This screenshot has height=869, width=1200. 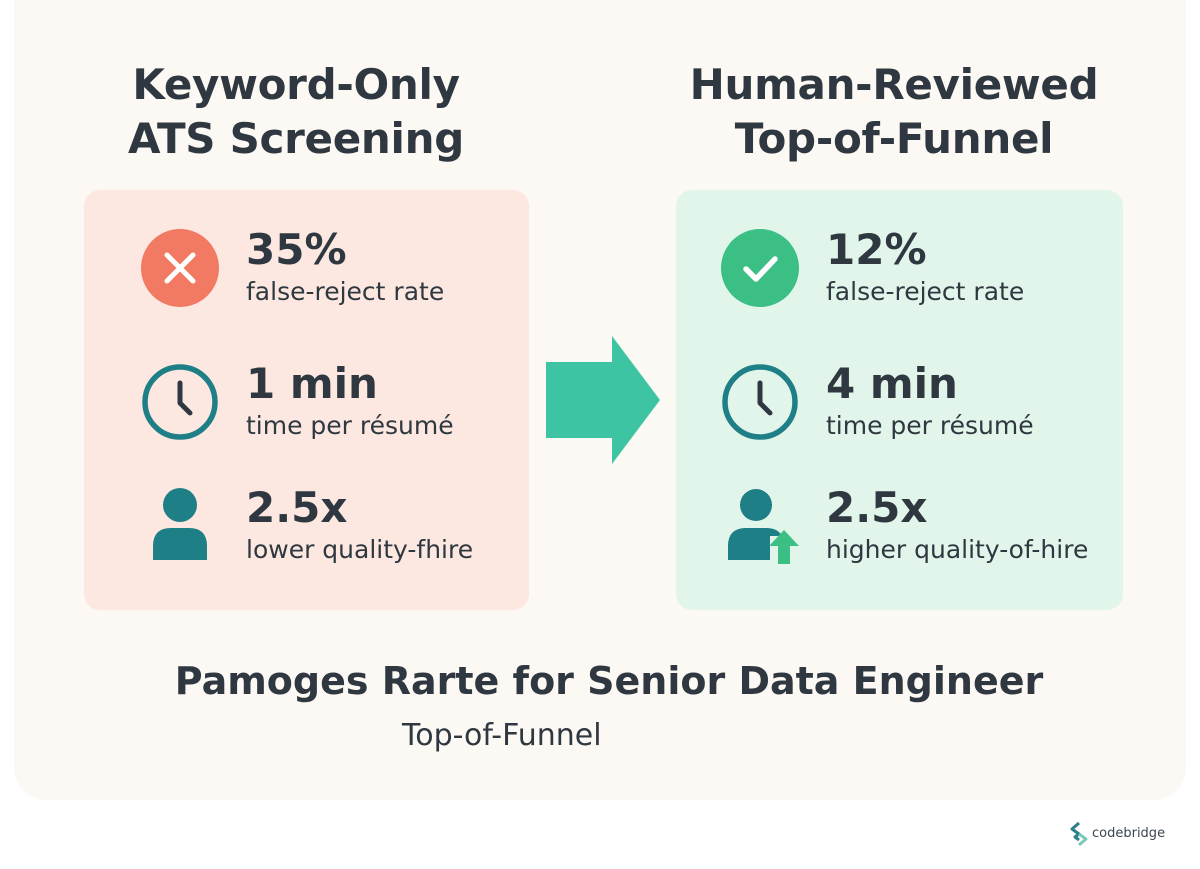 I want to click on quality-of-hire-metric: 2.5x lower quality-fhire, so click(x=306, y=529).